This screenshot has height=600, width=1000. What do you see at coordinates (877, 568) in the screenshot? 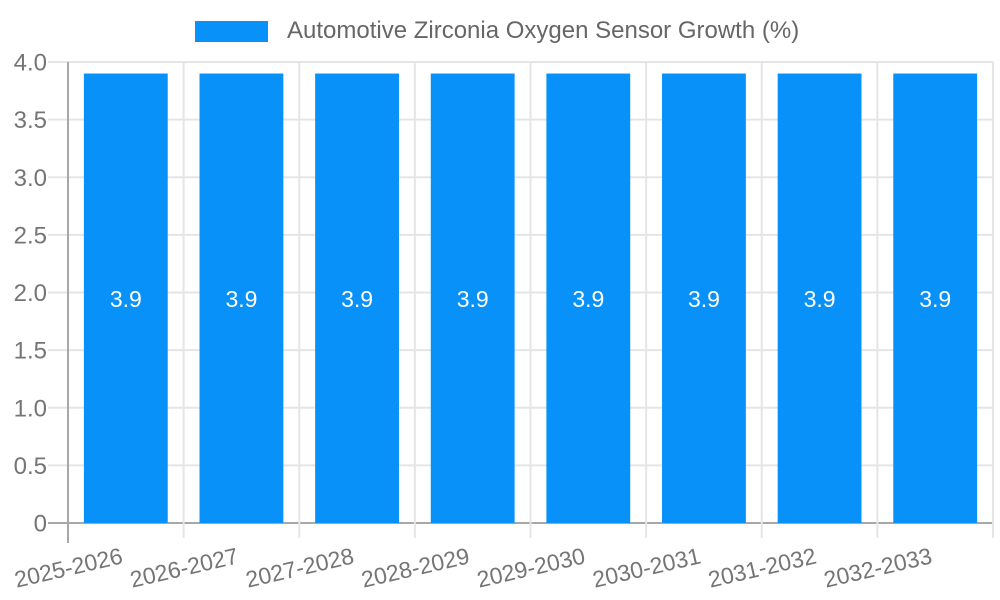
I see `x-tick-label: 2032-2033` at bounding box center [877, 568].